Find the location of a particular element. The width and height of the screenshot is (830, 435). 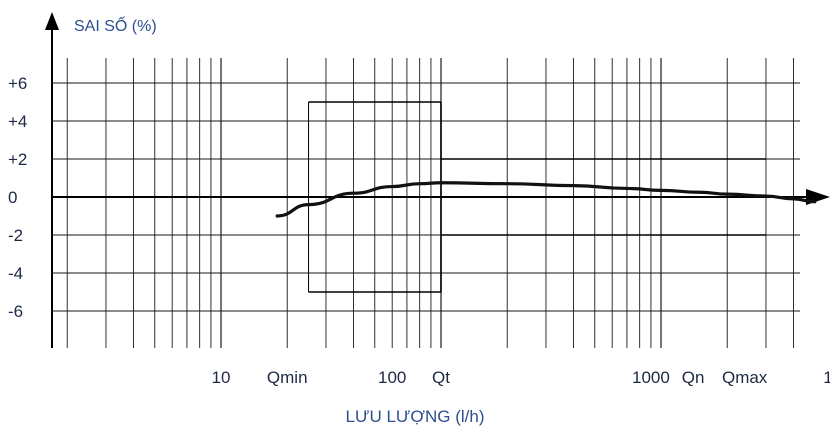

x-tick-label: 1000 is located at coordinates (651, 377).